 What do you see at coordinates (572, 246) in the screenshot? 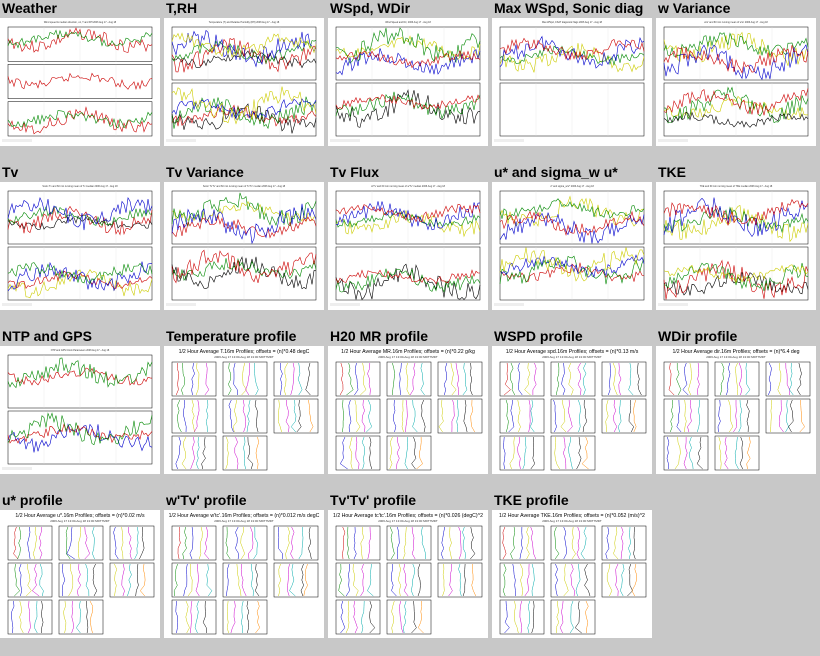
I see `thumbnail-link: u* and sigma_w/u* 2006 Aug 17 - Aug 18` at bounding box center [572, 246].